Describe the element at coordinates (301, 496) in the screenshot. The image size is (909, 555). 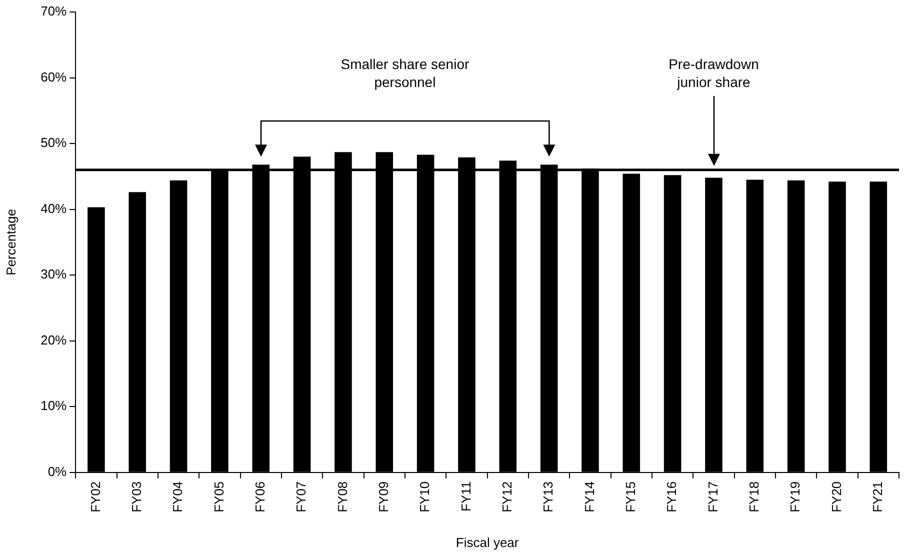
I see `x-tick-label: FY07` at that location.